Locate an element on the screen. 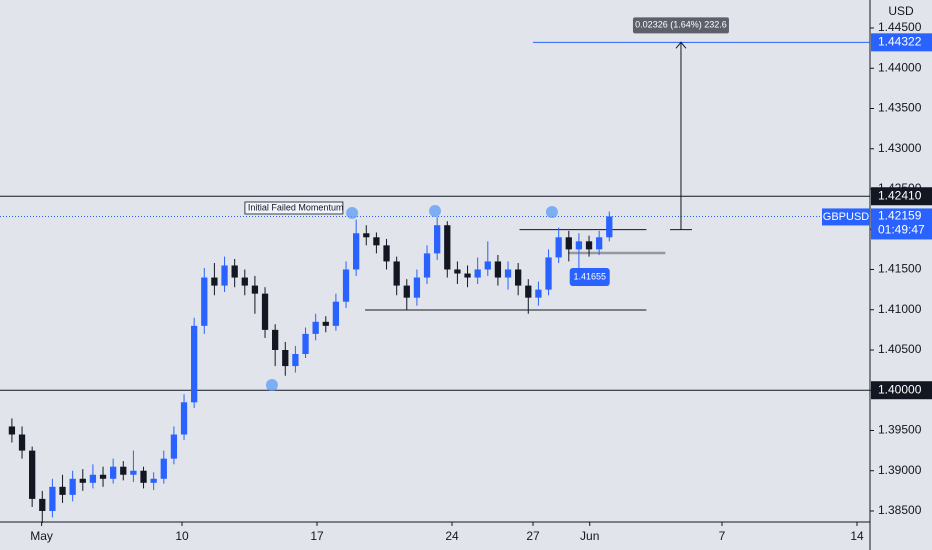 The height and width of the screenshot is (550, 932). y-tick-label: 1.39000 is located at coordinates (900, 470).